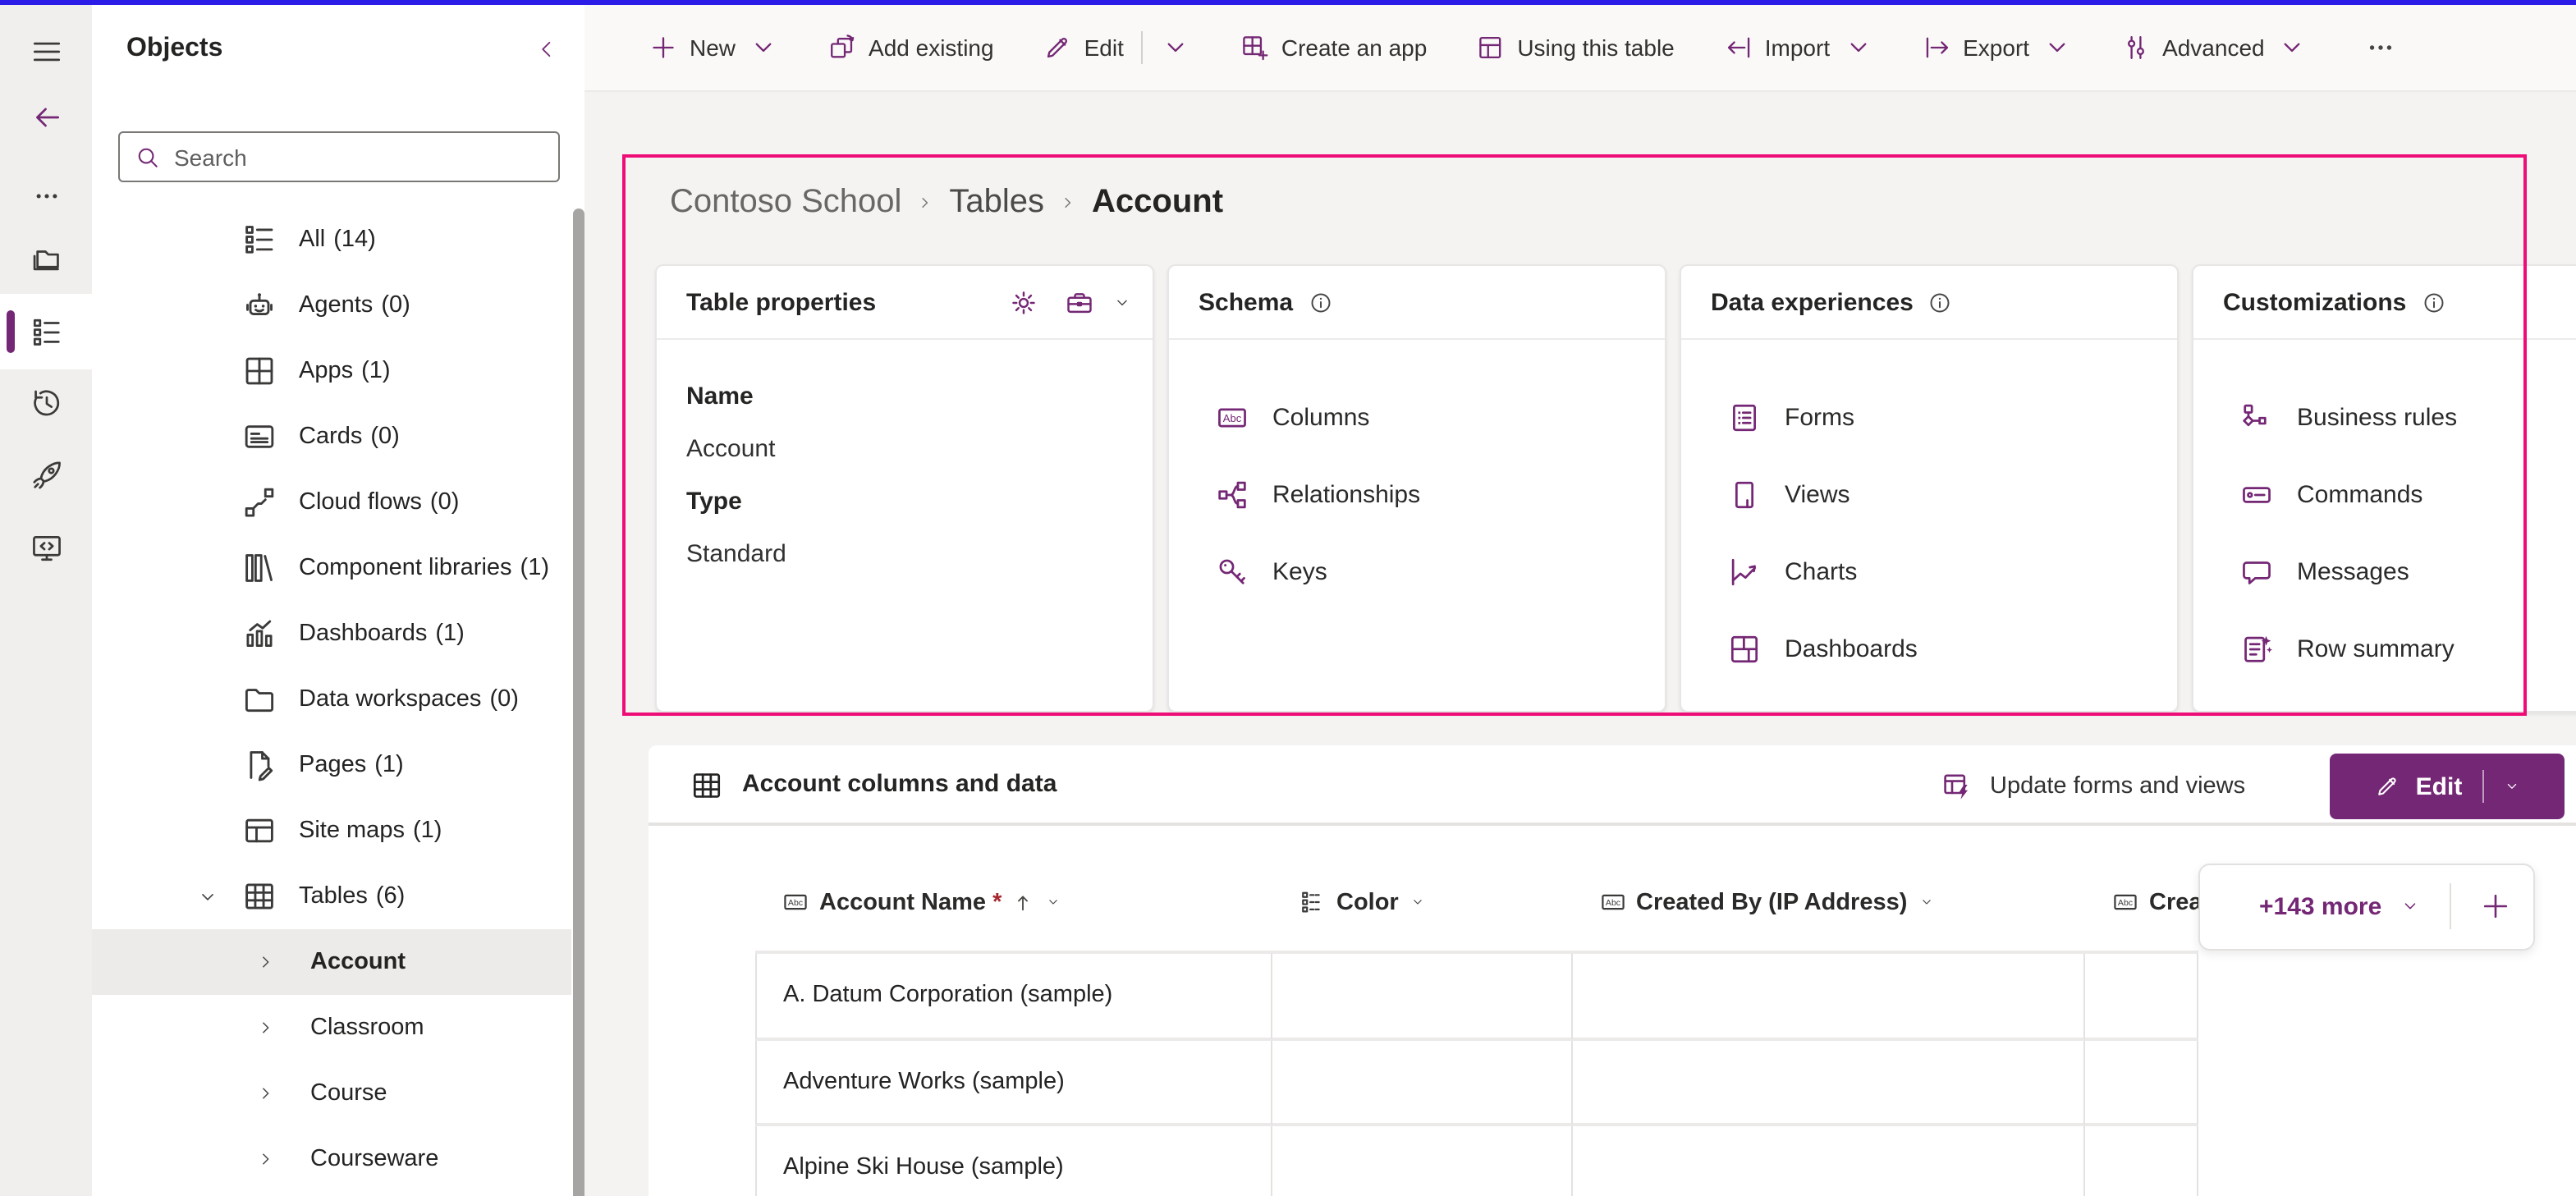 This screenshot has height=1196, width=2576. Describe the element at coordinates (1079, 302) in the screenshot. I see `briefcase-icon` at that location.